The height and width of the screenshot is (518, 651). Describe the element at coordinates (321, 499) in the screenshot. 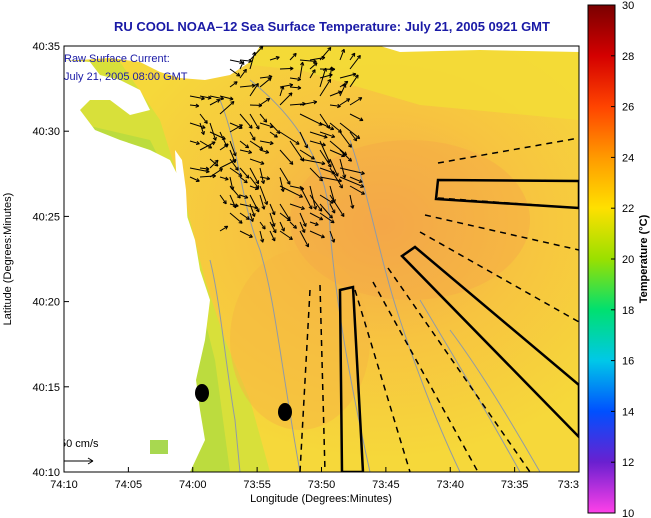

I see `x-axis-label: Longitude (Degrees:Minutes)` at that location.